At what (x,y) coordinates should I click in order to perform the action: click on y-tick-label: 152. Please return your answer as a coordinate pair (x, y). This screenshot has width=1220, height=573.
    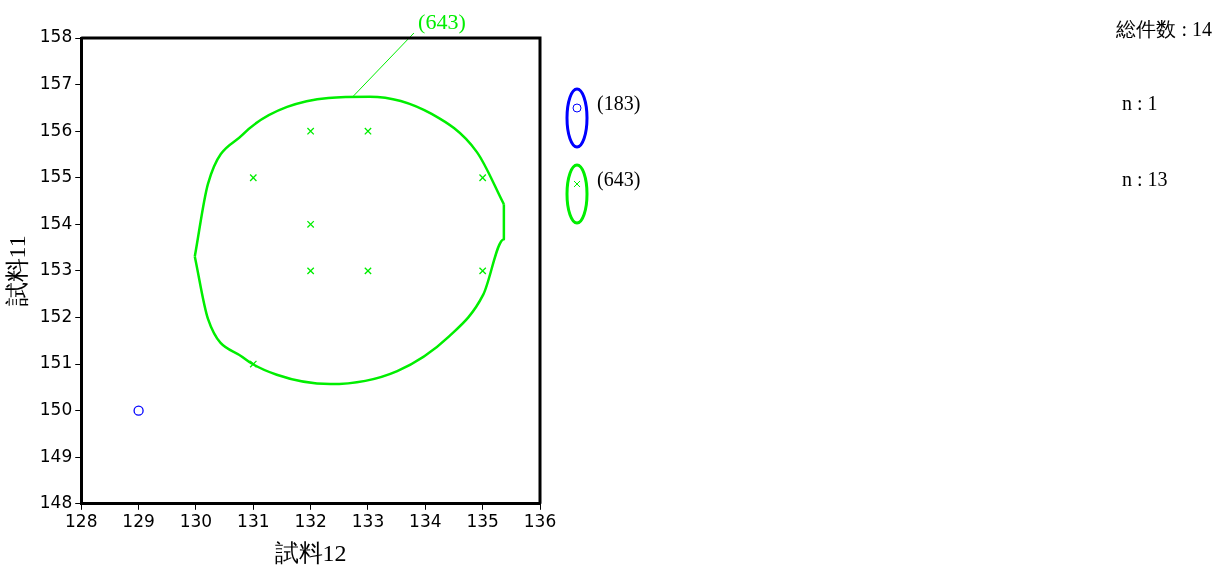
    Looking at the image, I should click on (56, 315).